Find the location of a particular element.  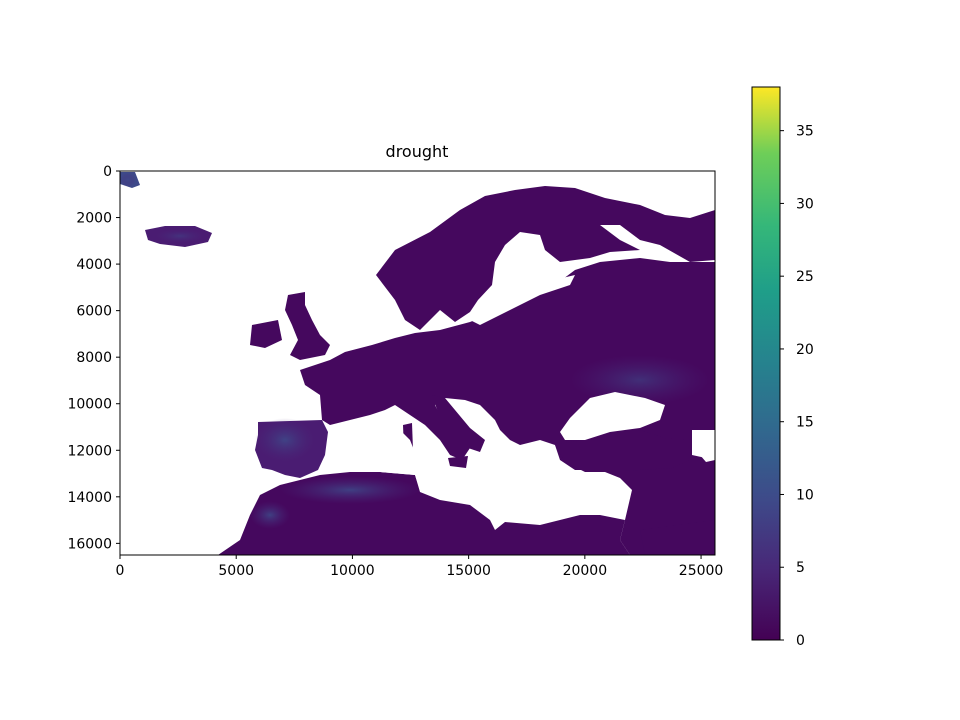

y-tick-label: 2000 is located at coordinates (94, 219).